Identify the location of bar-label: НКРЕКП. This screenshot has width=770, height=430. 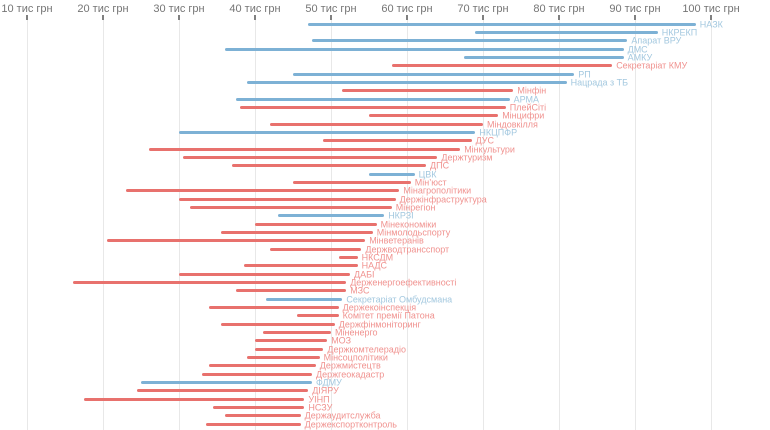
(679, 32).